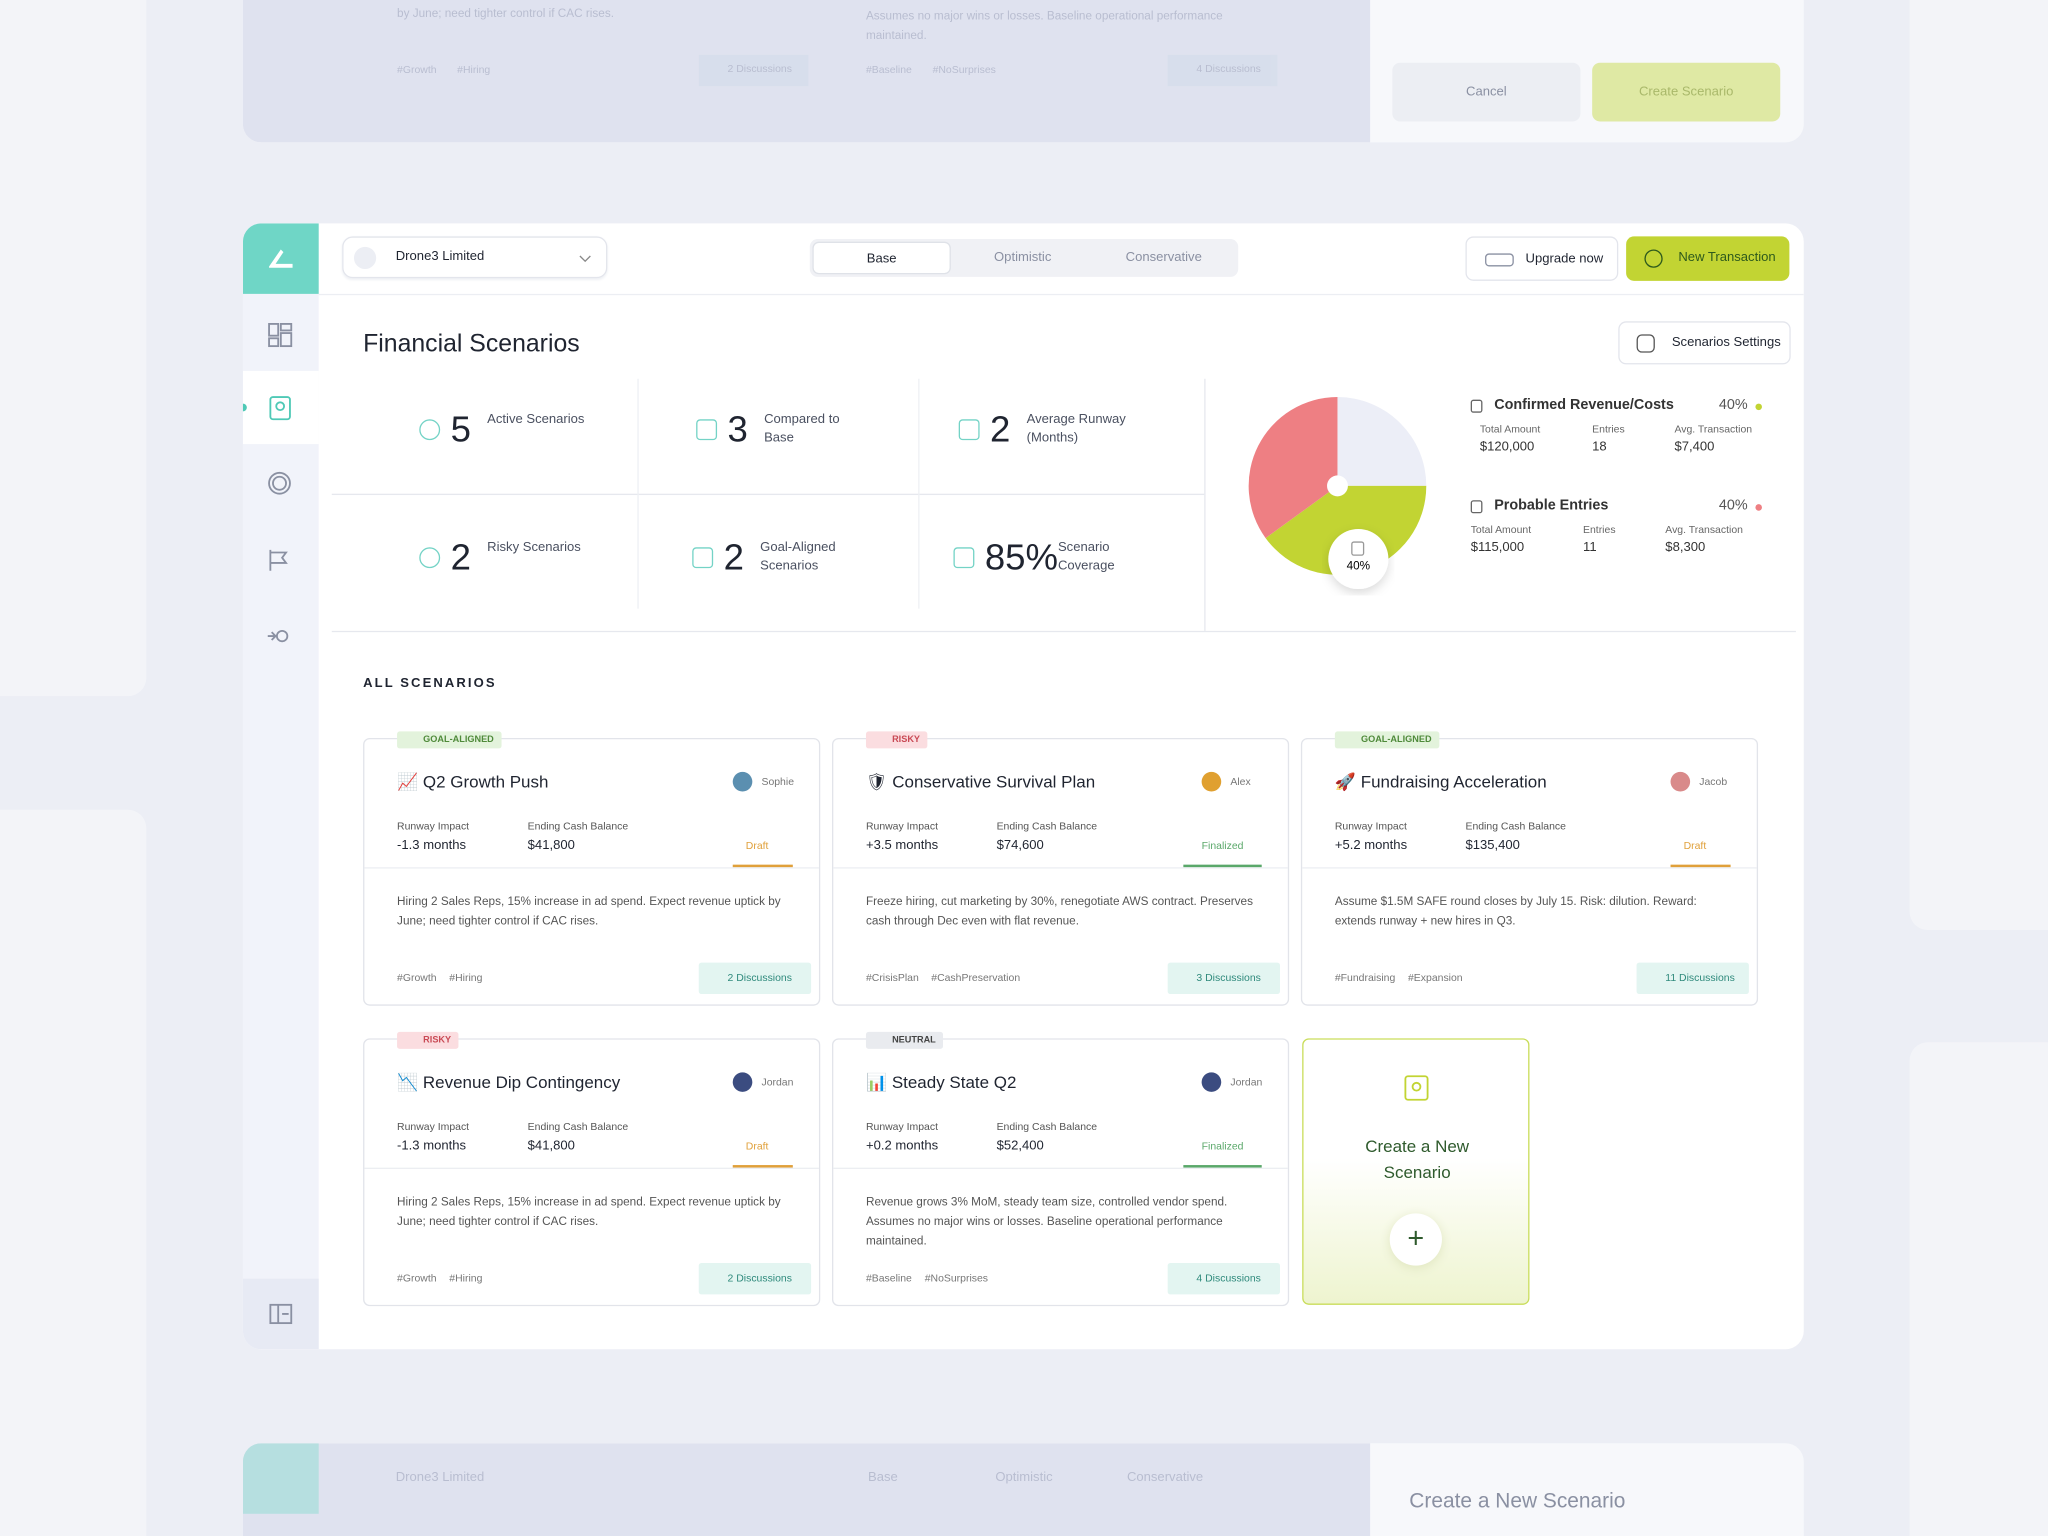 The image size is (2048, 1536). What do you see at coordinates (475, 257) in the screenshot?
I see `company-select: Drone3 Limited` at bounding box center [475, 257].